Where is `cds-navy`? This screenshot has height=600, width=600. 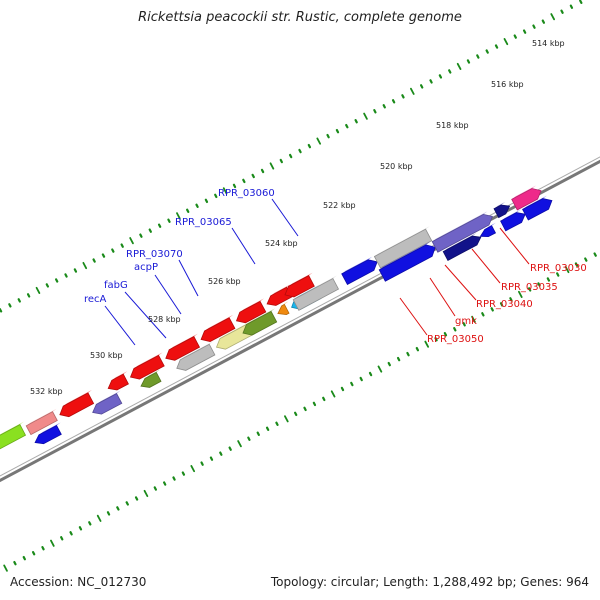
cds-navy is located at coordinates (502, 211).